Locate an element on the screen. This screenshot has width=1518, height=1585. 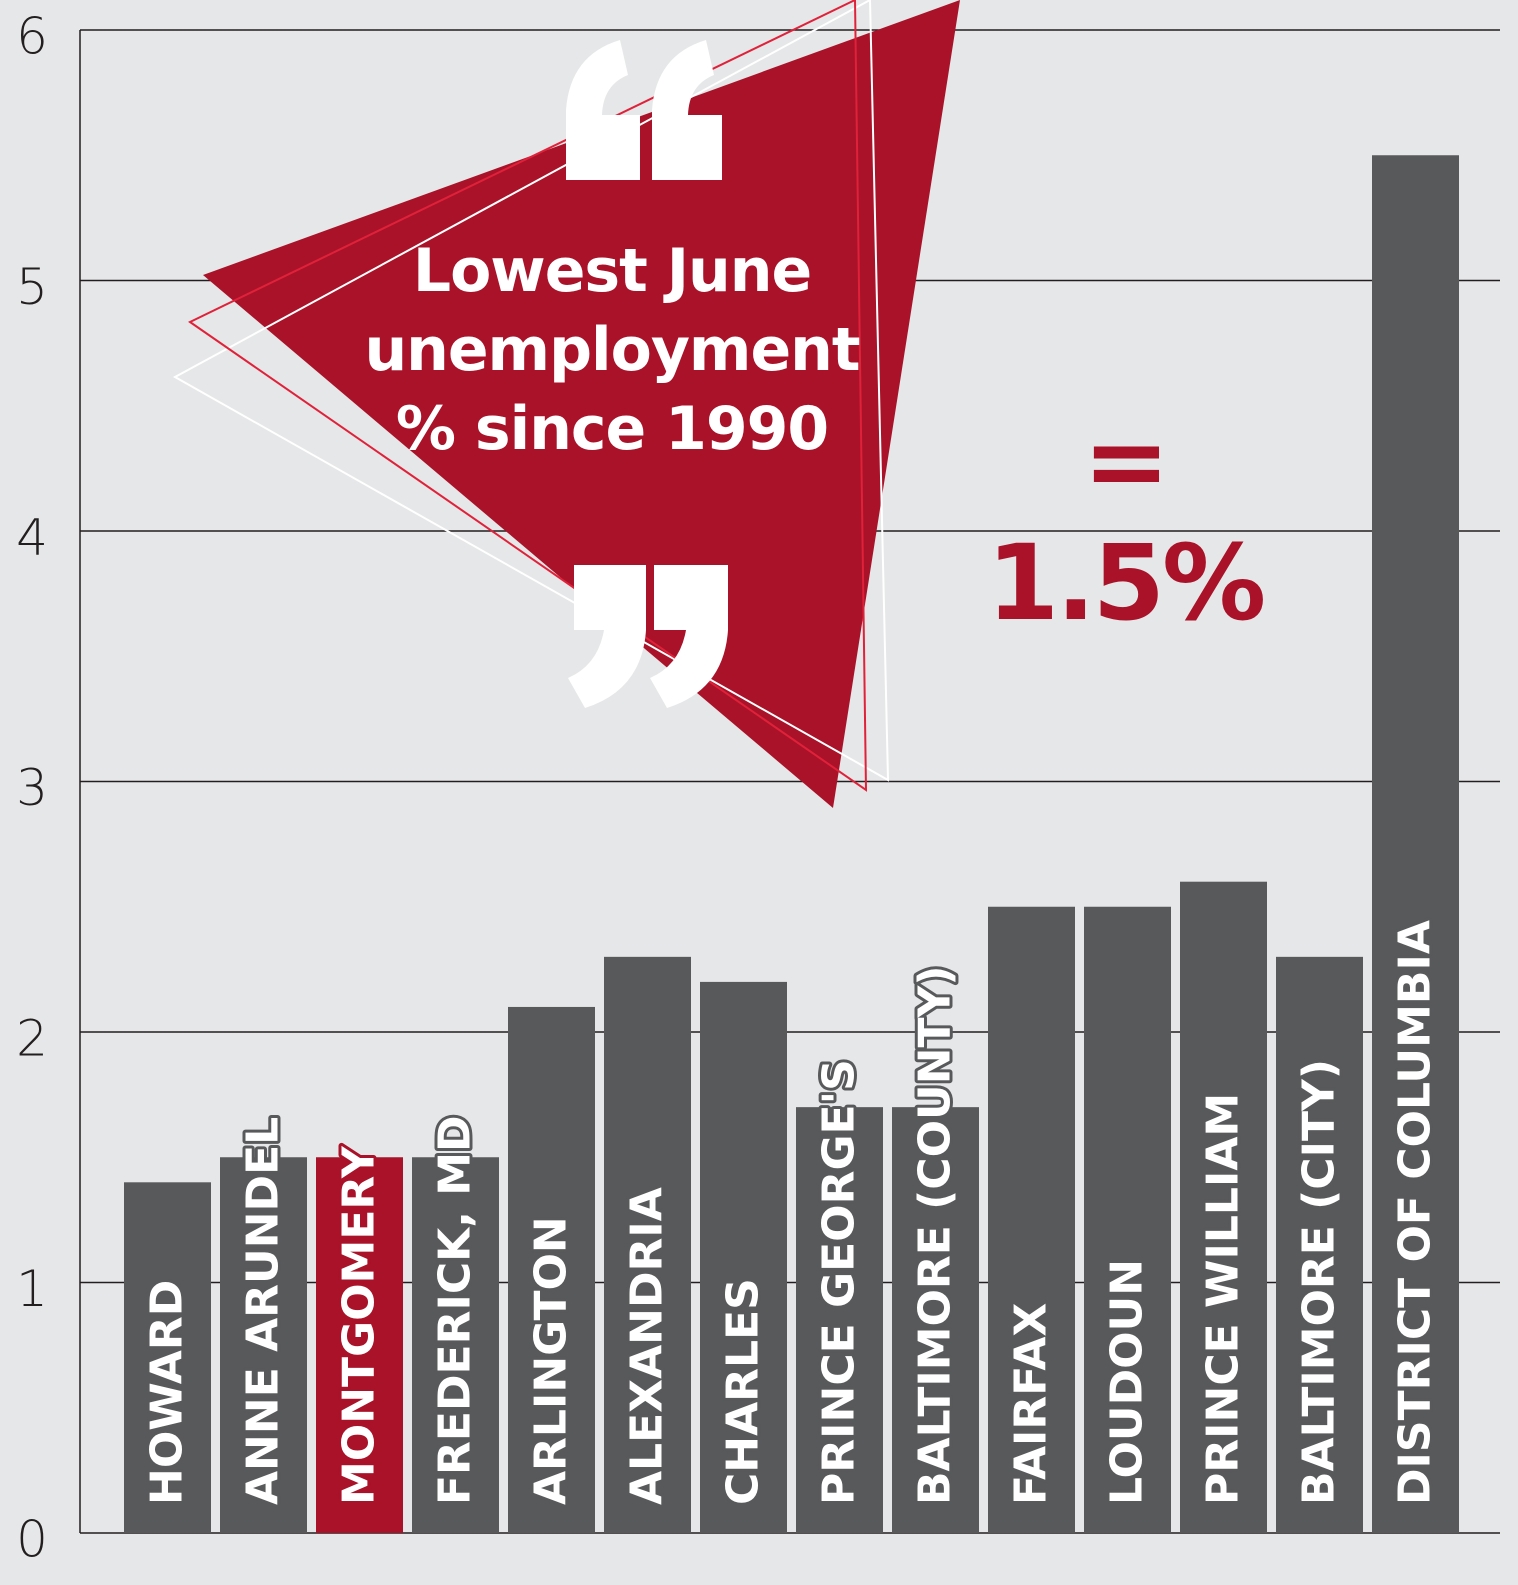
y-tick-label: 6 is located at coordinates (32, 37).